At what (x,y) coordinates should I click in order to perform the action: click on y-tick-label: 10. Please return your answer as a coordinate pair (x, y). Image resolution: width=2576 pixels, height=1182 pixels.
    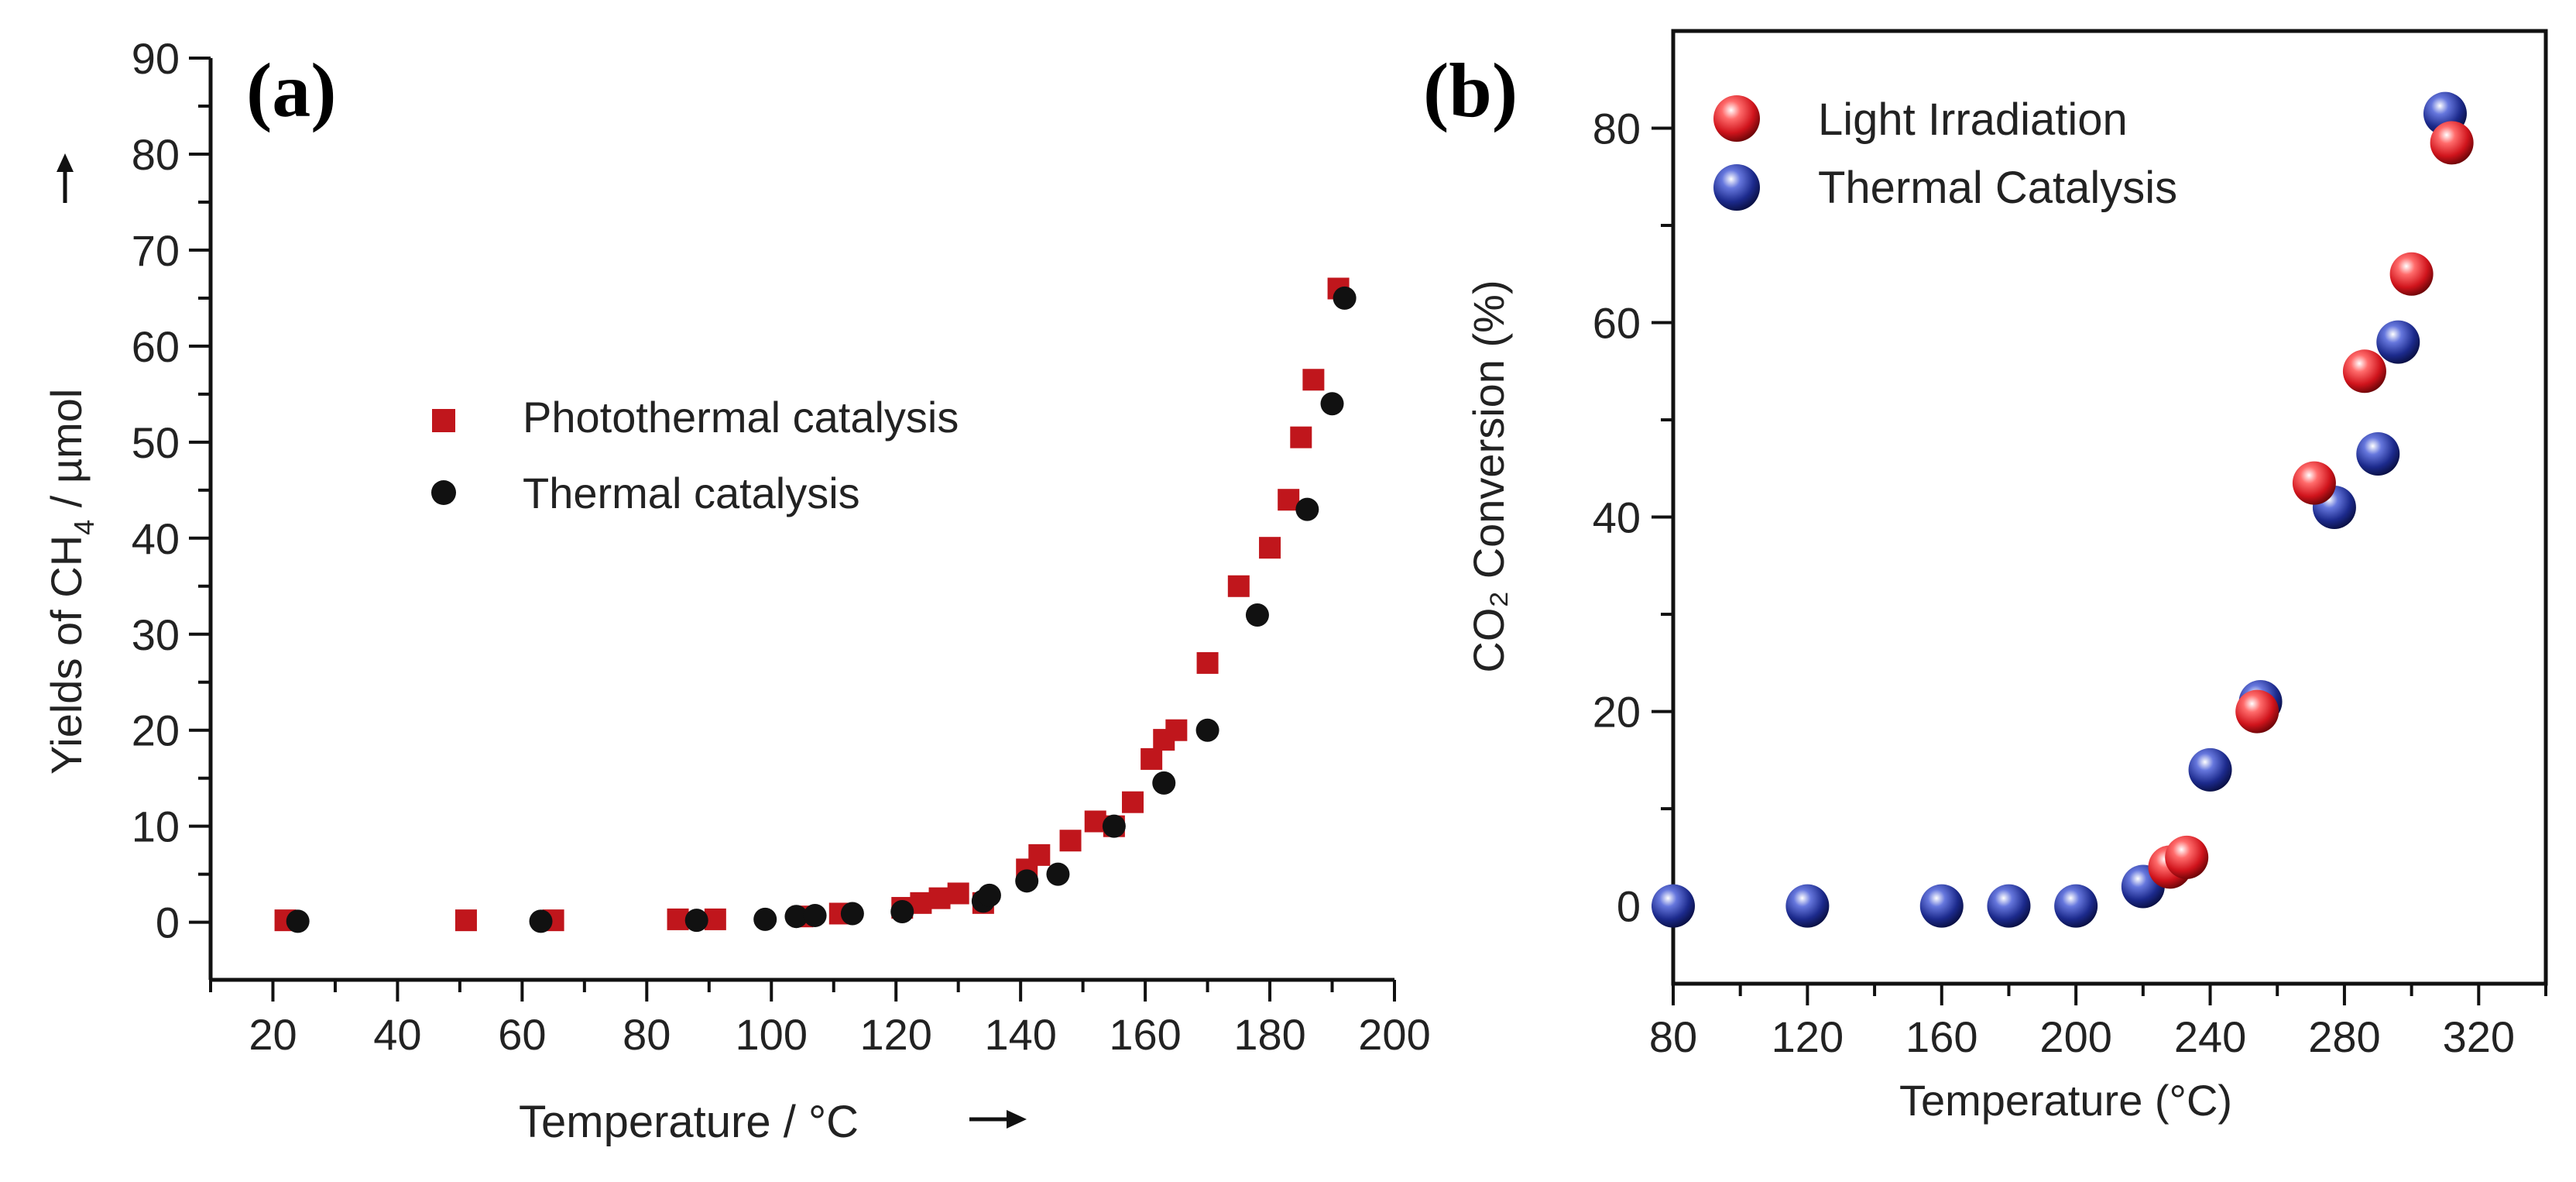
    Looking at the image, I should click on (156, 827).